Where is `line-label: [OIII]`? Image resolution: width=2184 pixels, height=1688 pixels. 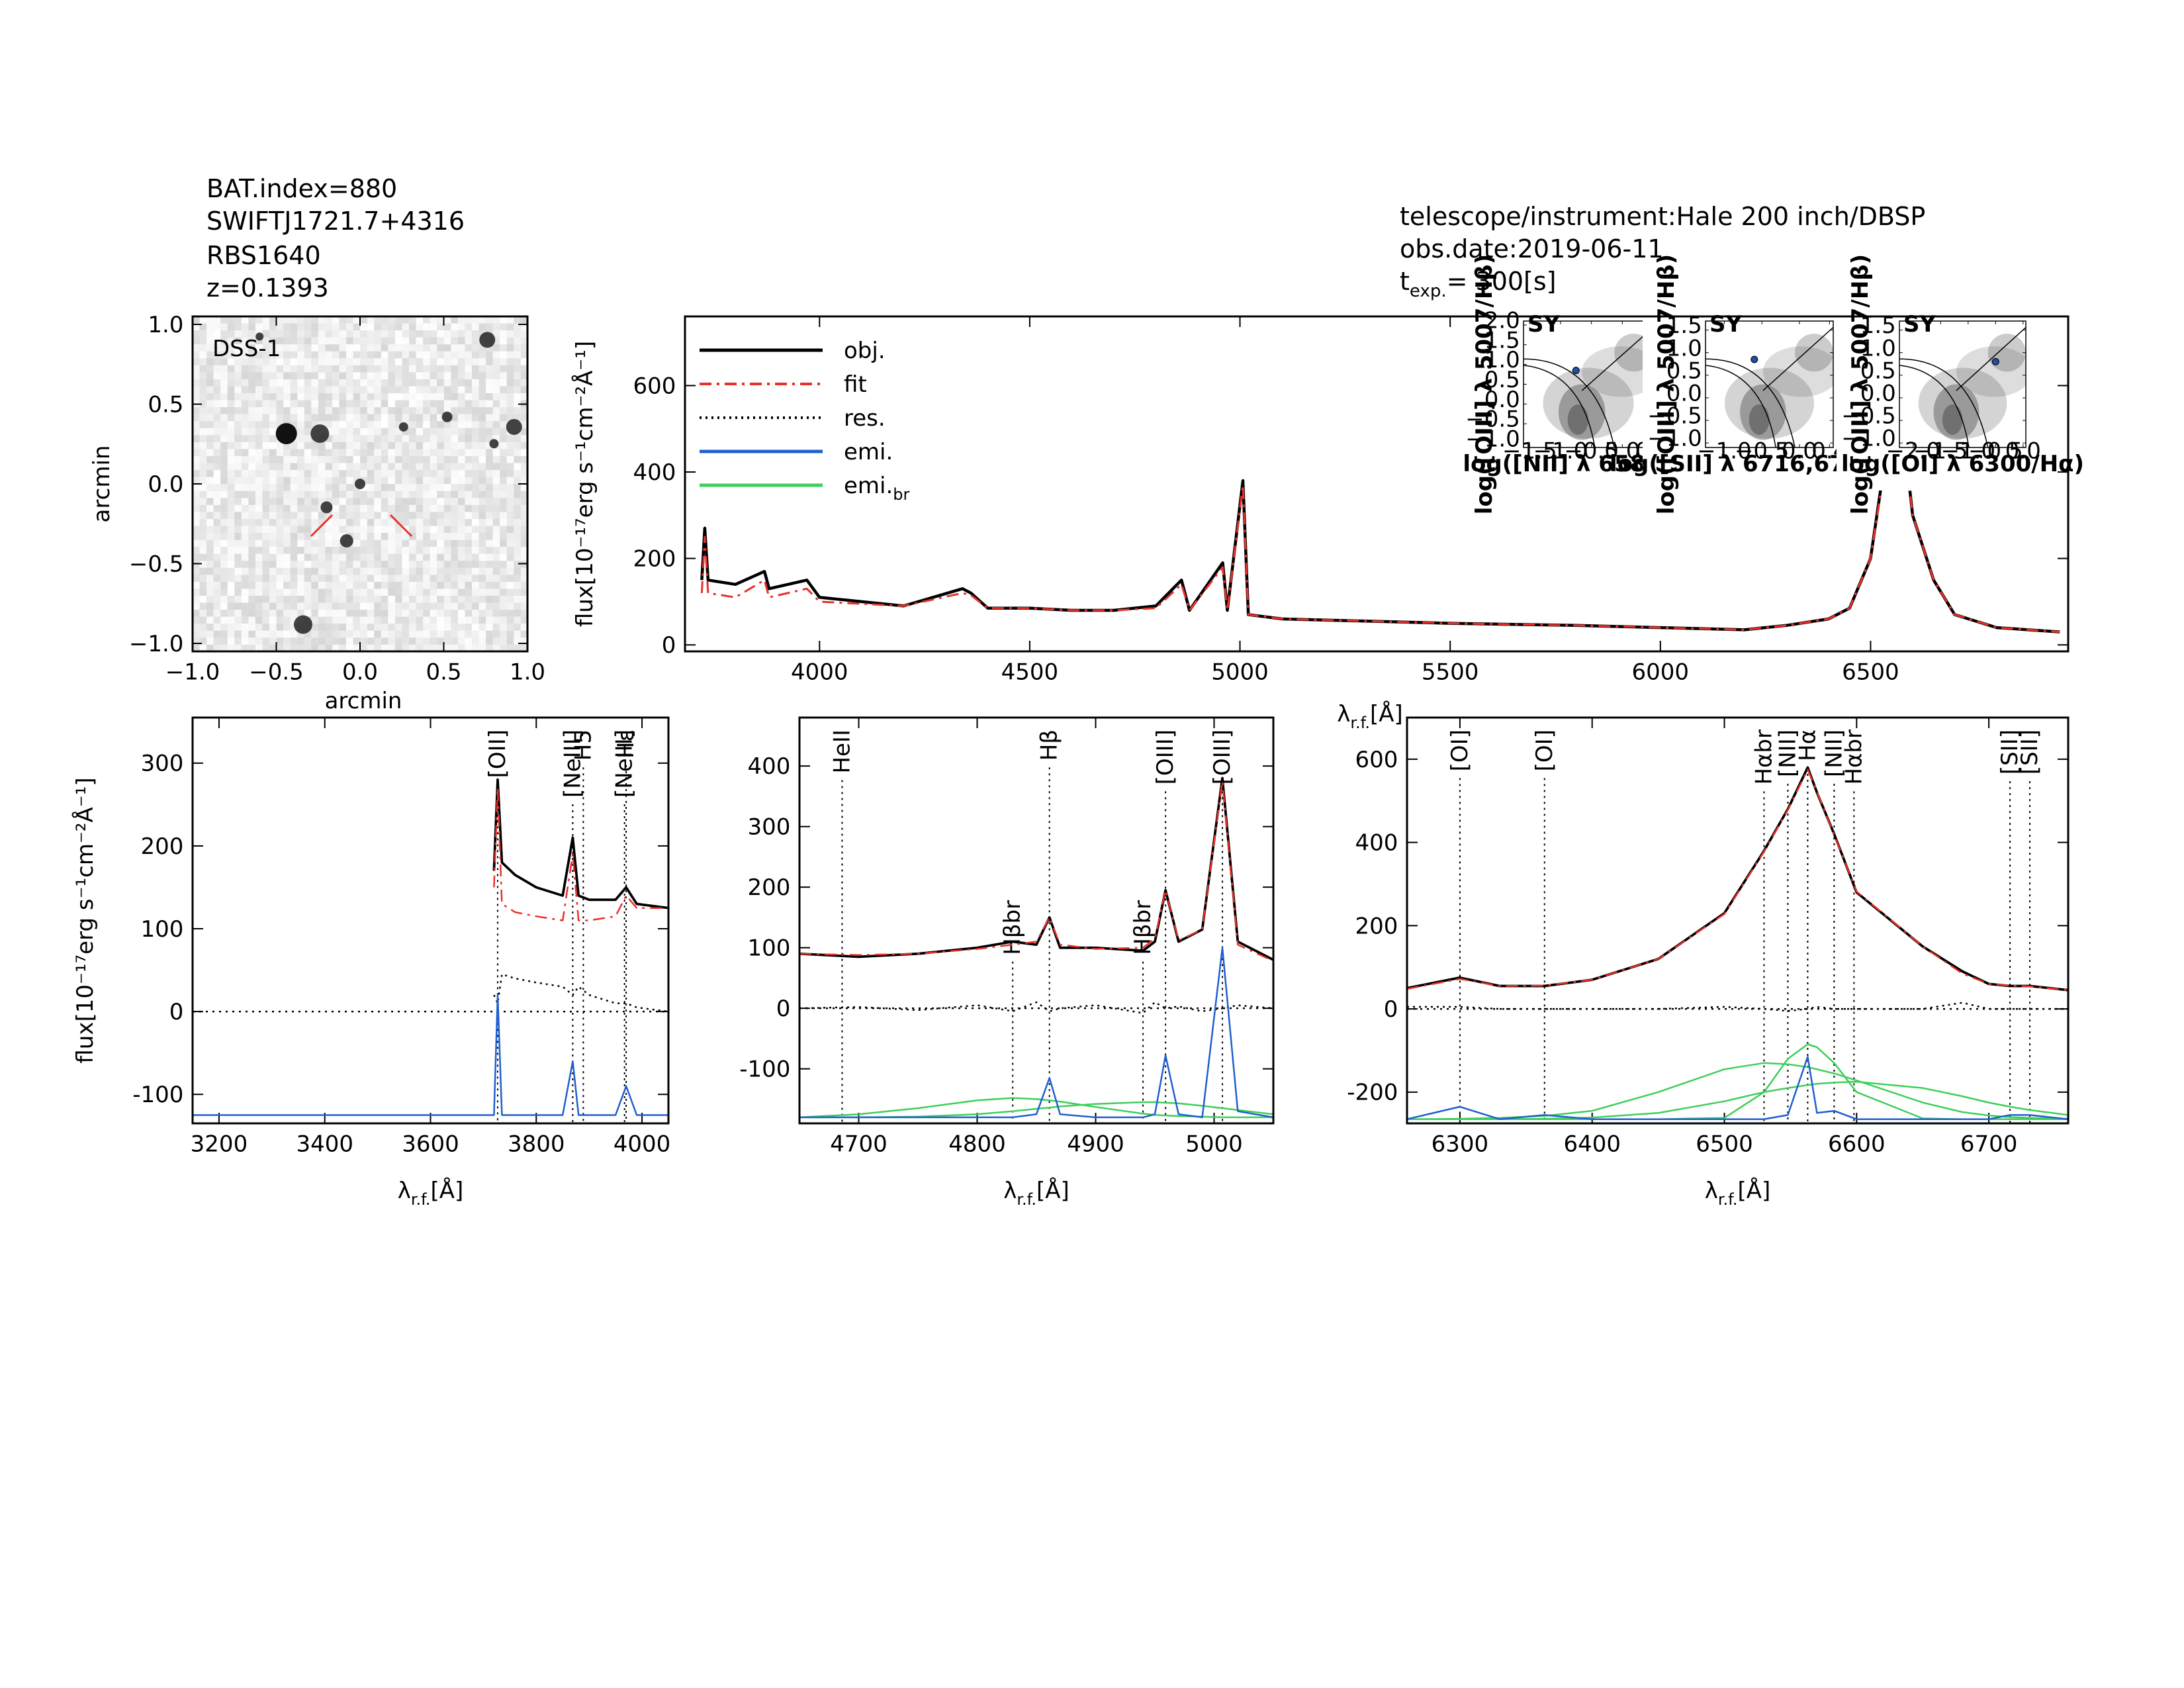 line-label: [OIII] is located at coordinates (1222, 756).